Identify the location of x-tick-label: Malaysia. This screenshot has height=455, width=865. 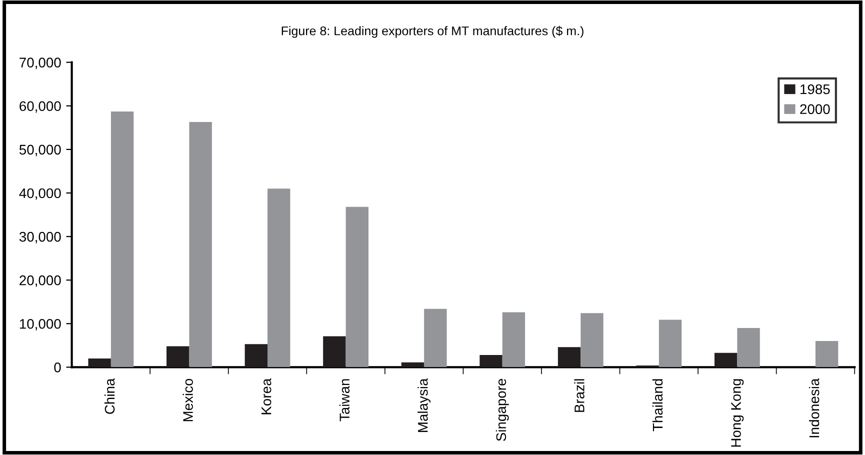
(424, 405).